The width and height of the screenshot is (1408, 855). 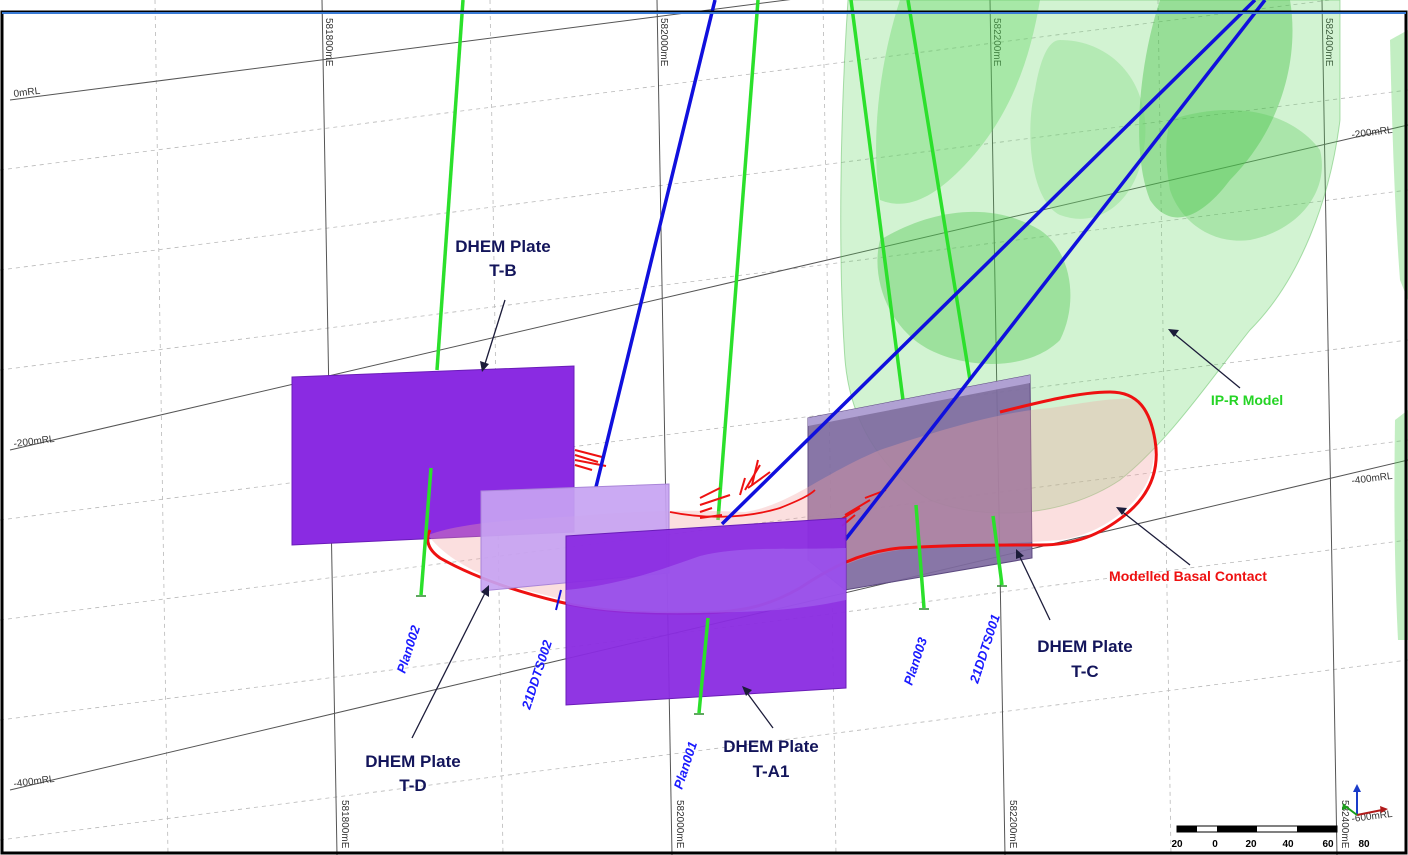 What do you see at coordinates (1288, 844) in the screenshot?
I see `scale-tick: 40` at bounding box center [1288, 844].